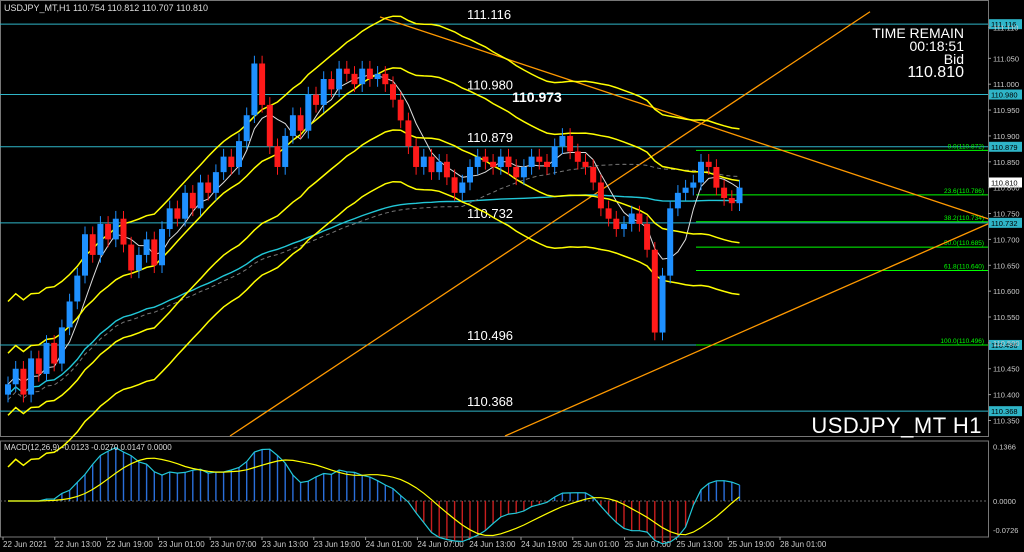 Image resolution: width=1024 pixels, height=552 pixels. Describe the element at coordinates (1006, 162) in the screenshot. I see `y-tick-label: 110.850` at that location.